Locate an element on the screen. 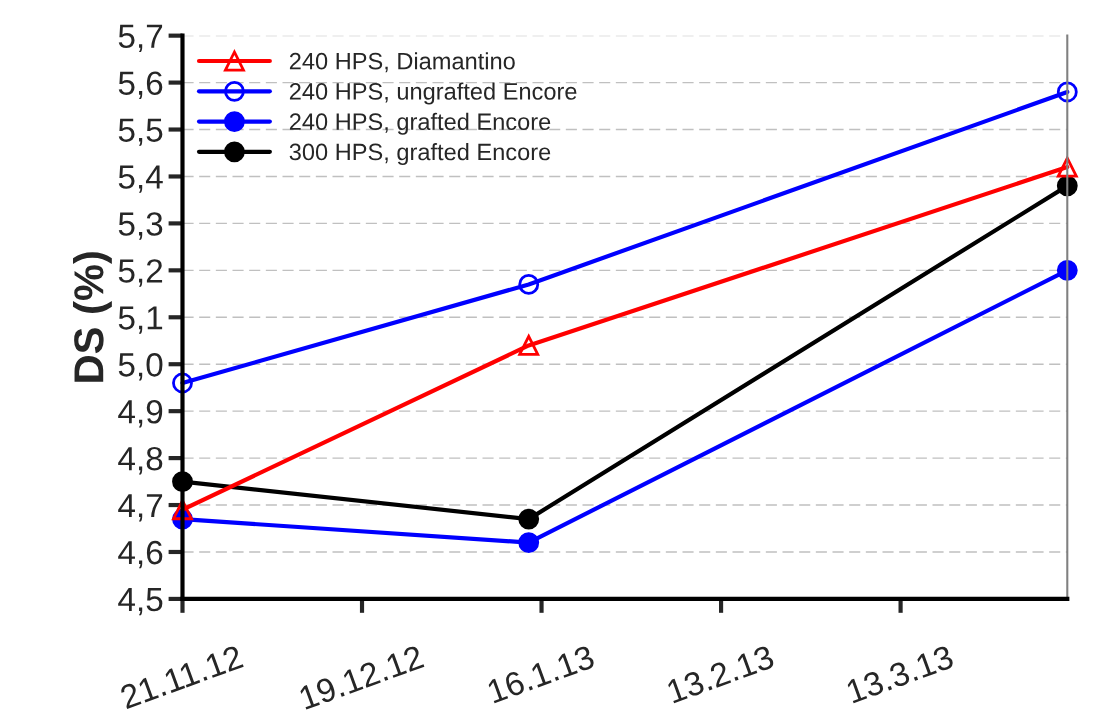 This screenshot has height=713, width=1106. y-tick-label: 4,9 is located at coordinates (140, 413).